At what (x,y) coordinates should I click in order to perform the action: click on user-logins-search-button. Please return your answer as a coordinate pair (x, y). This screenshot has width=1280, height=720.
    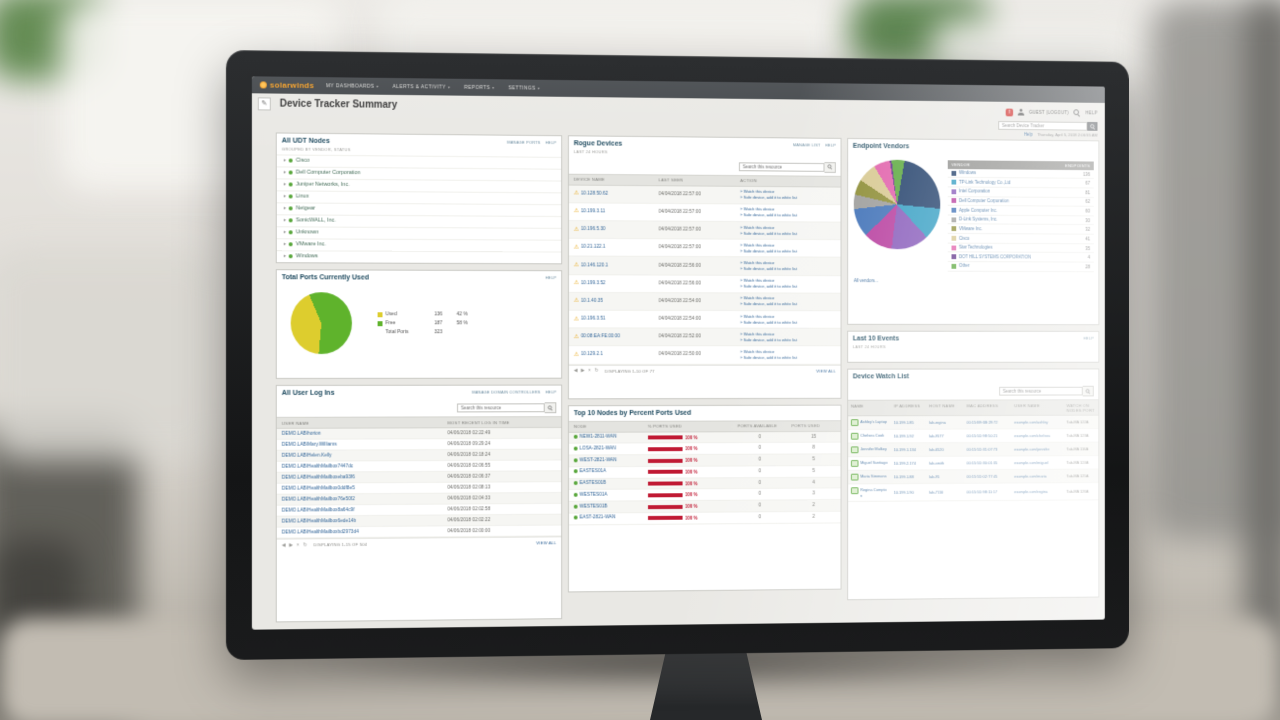
    Looking at the image, I should click on (550, 408).